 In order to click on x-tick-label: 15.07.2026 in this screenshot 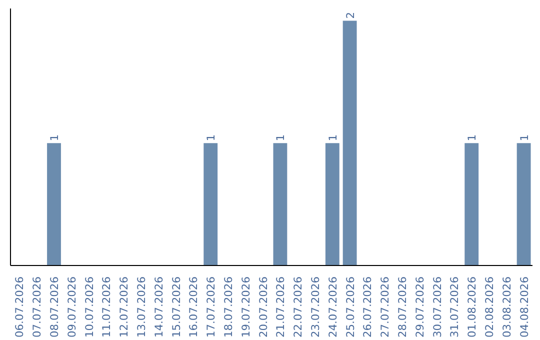, I will do `click(176, 307)`.